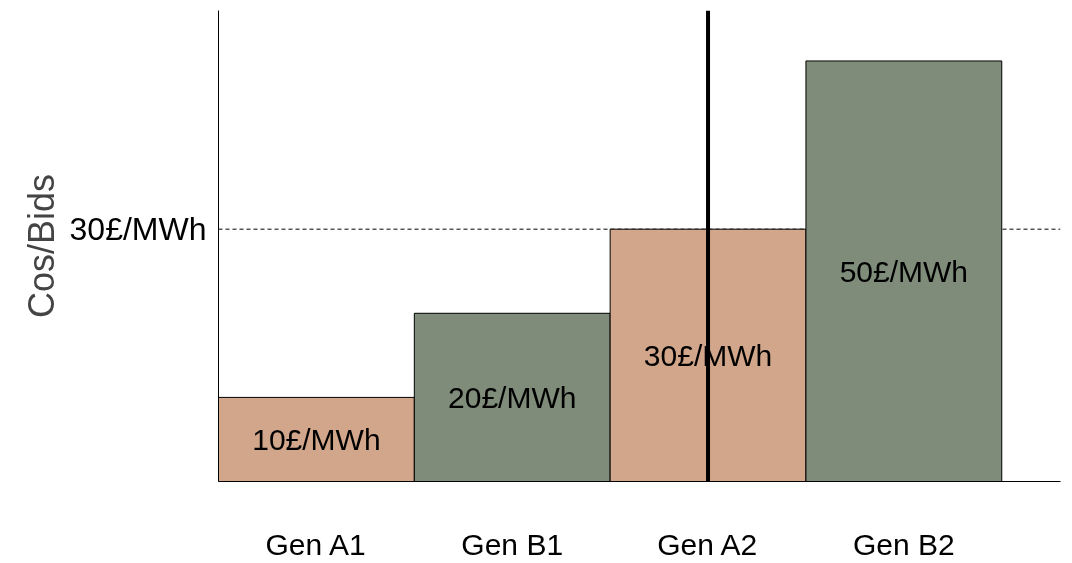 Image resolution: width=1072 pixels, height=563 pixels. What do you see at coordinates (316, 439) in the screenshot?
I see `data-label: 10£/MWh` at bounding box center [316, 439].